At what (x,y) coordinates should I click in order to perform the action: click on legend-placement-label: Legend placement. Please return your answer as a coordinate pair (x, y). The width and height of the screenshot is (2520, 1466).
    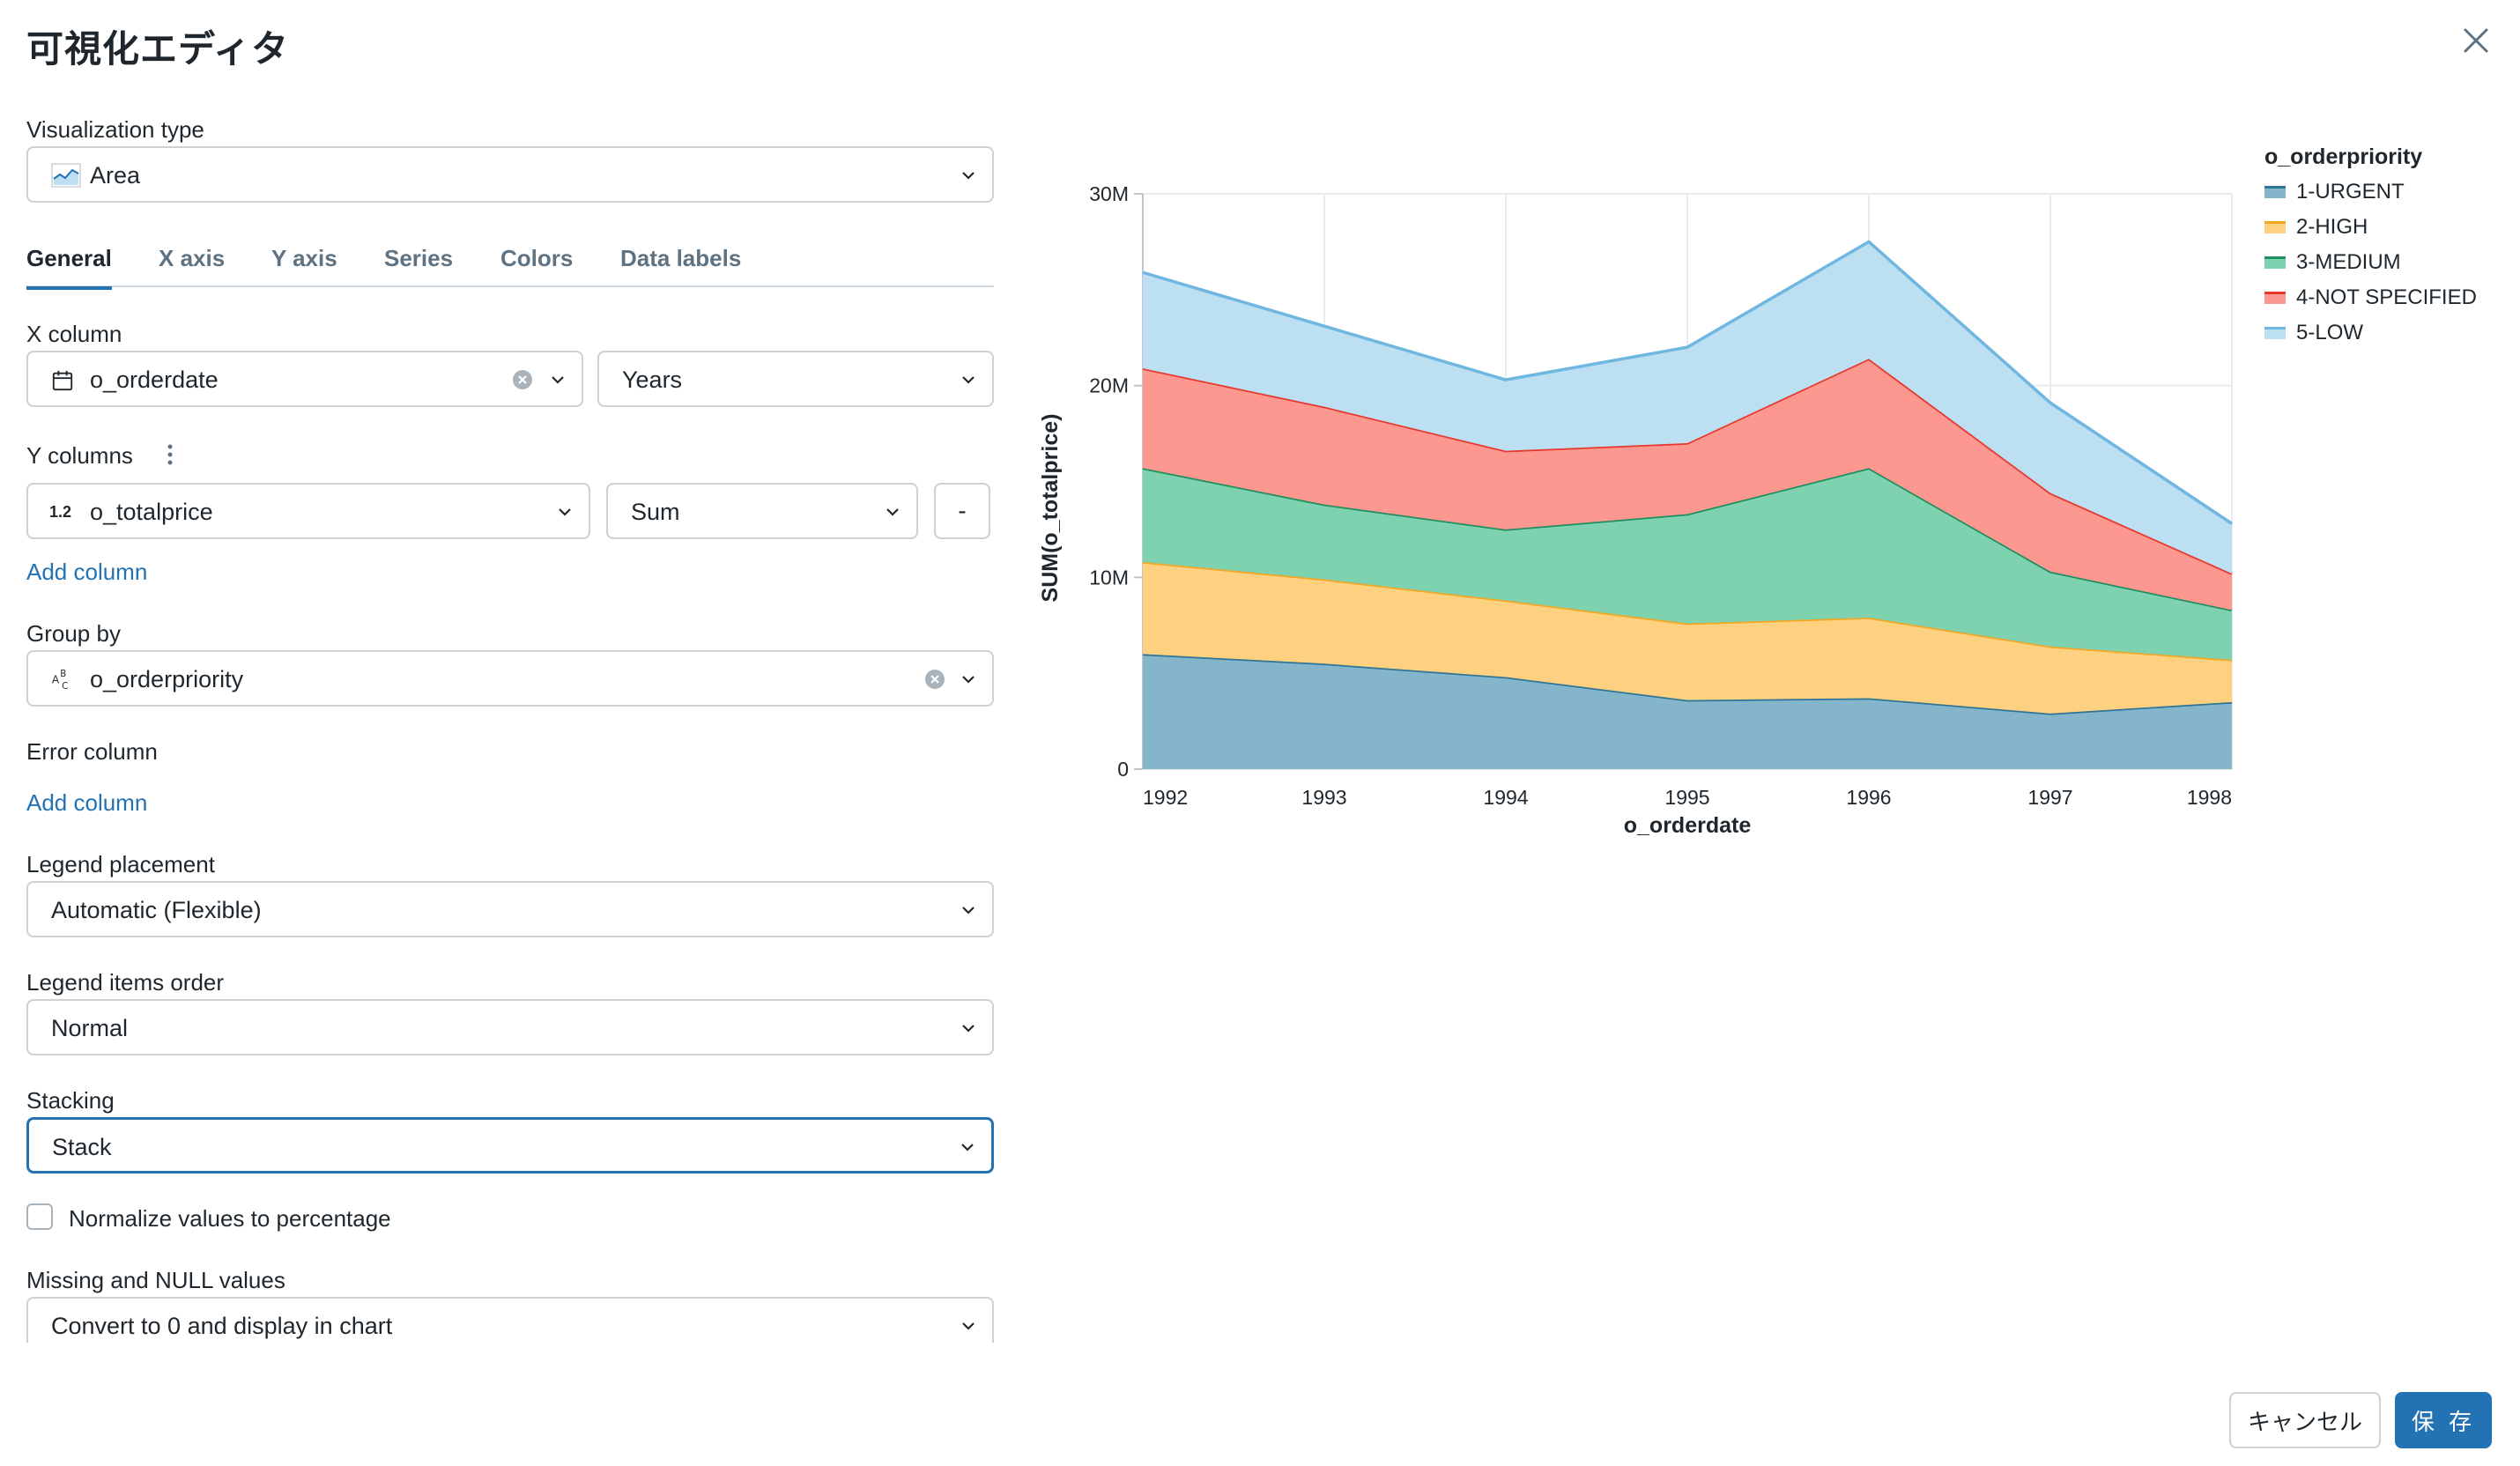
    Looking at the image, I should click on (120, 864).